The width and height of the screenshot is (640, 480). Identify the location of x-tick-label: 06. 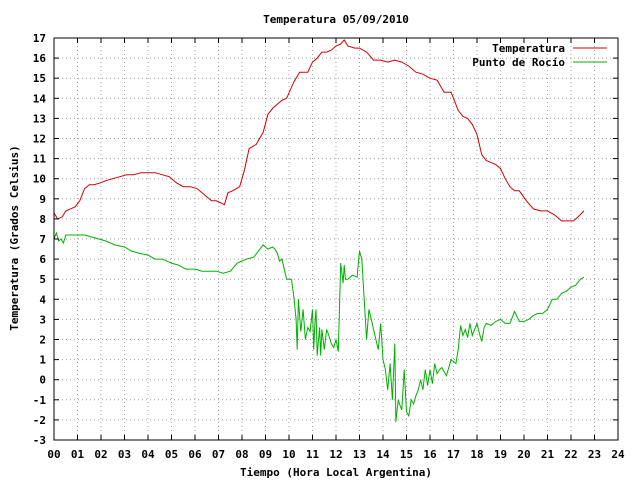
(195, 454).